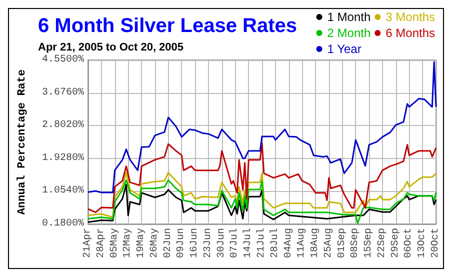 The width and height of the screenshot is (450, 275). Describe the element at coordinates (63, 224) in the screenshot. I see `y-tick-label: 0.1800%` at that location.